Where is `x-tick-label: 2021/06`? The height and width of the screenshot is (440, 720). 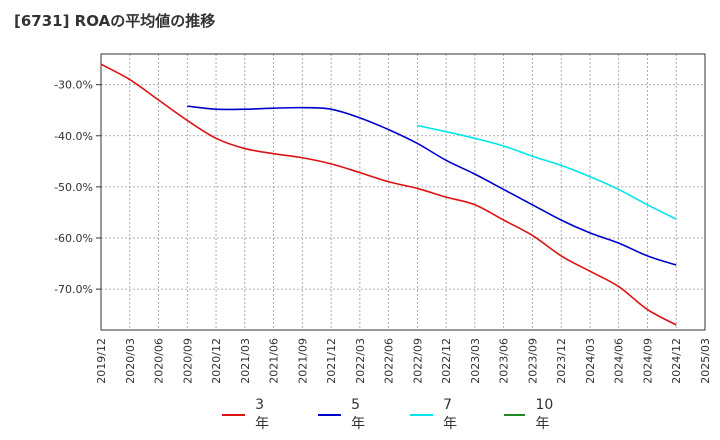
x-tick-label: 2021/06 is located at coordinates (274, 361).